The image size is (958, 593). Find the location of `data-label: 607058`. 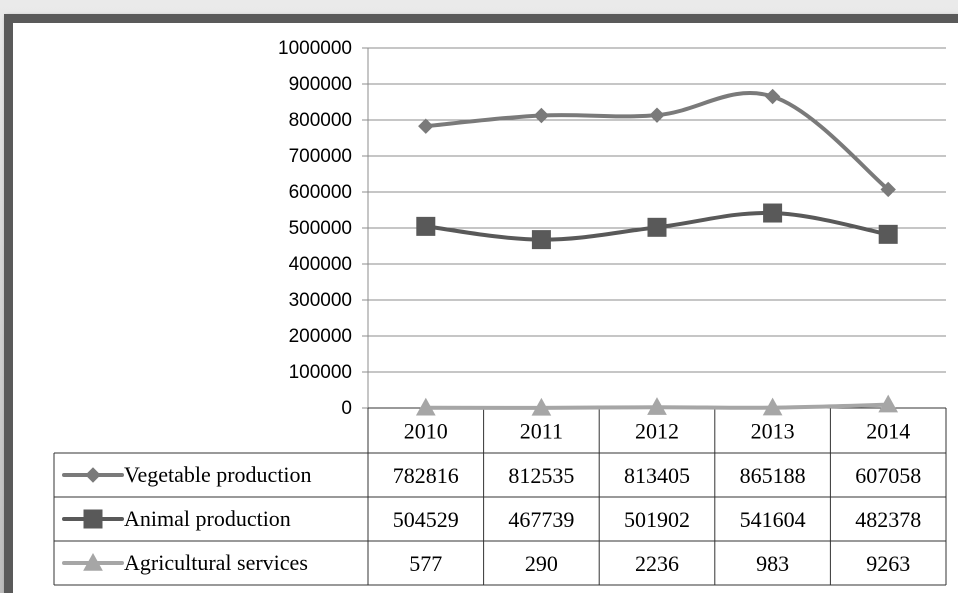

data-label: 607058 is located at coordinates (888, 475).